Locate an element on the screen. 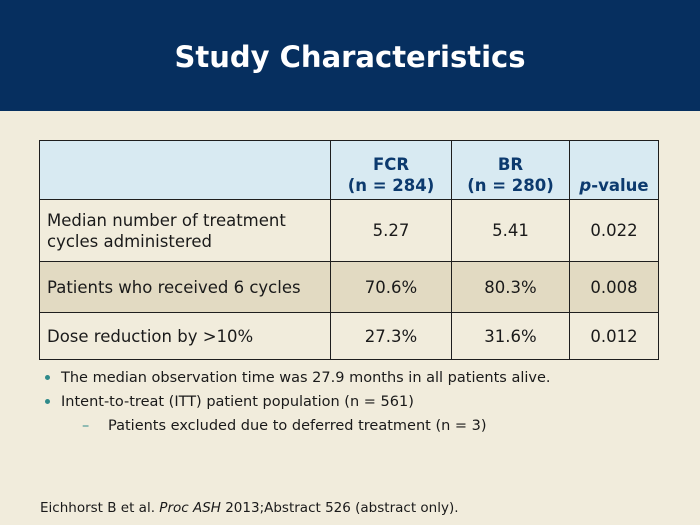 The image size is (700, 525). row-p-value: 0.012 is located at coordinates (614, 336).